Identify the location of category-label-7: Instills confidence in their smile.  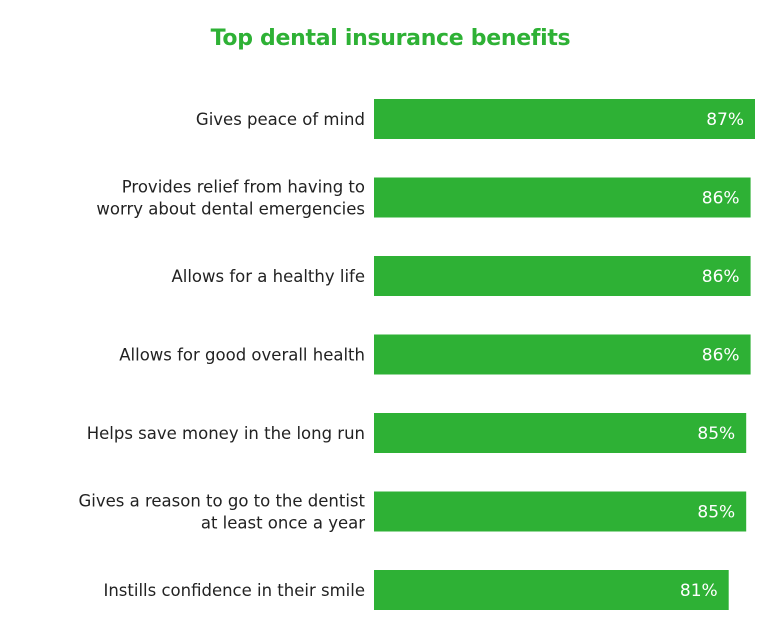
(234, 590).